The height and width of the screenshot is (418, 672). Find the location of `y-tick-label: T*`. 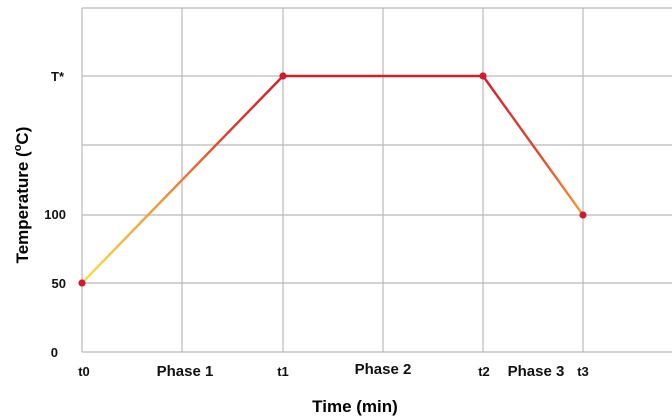

y-tick-label: T* is located at coordinates (58, 76).